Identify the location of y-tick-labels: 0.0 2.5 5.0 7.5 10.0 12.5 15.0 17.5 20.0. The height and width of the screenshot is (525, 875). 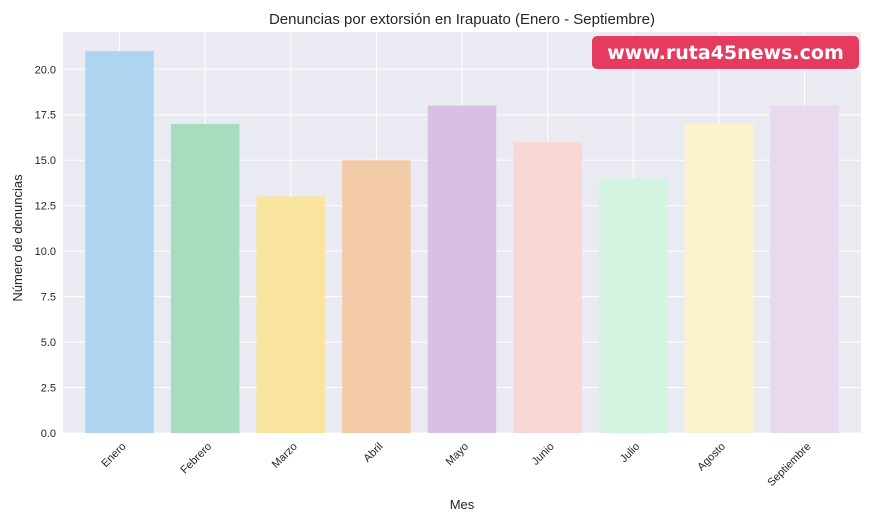
(45, 252).